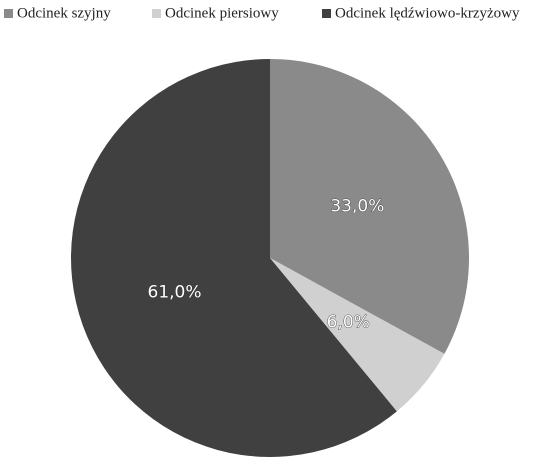 The height and width of the screenshot is (460, 543). I want to click on pie-slice, so click(357, 335).